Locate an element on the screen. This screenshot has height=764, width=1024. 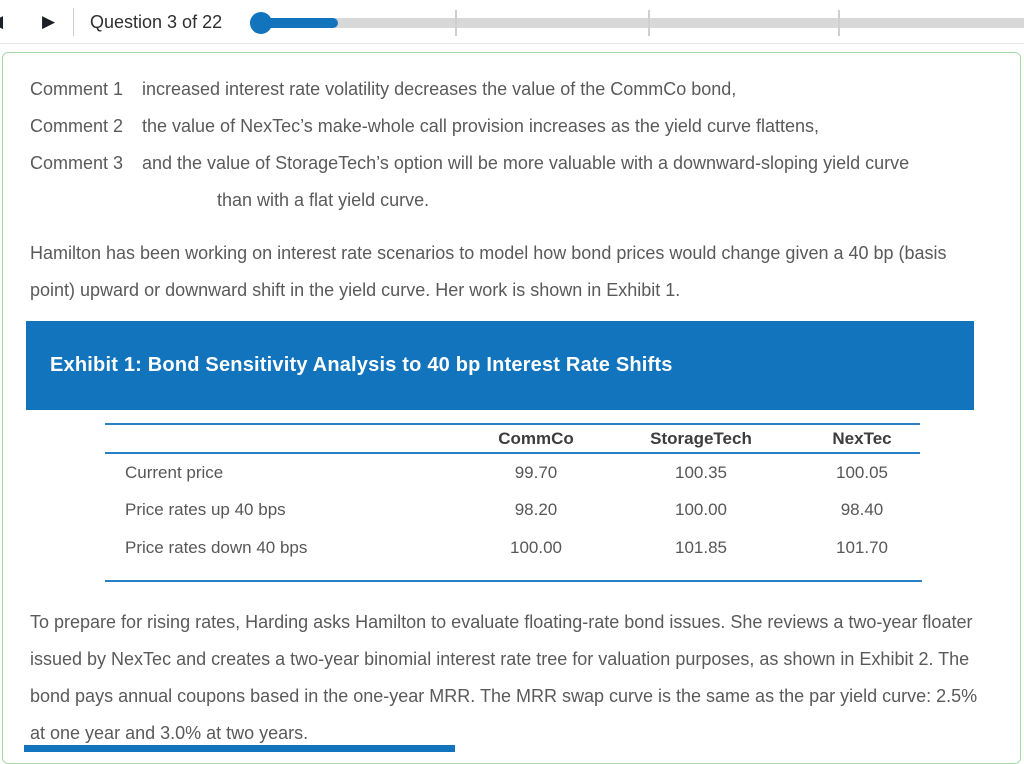
table-header-row: CommCo StorageTech NexTec is located at coordinates (512, 438).